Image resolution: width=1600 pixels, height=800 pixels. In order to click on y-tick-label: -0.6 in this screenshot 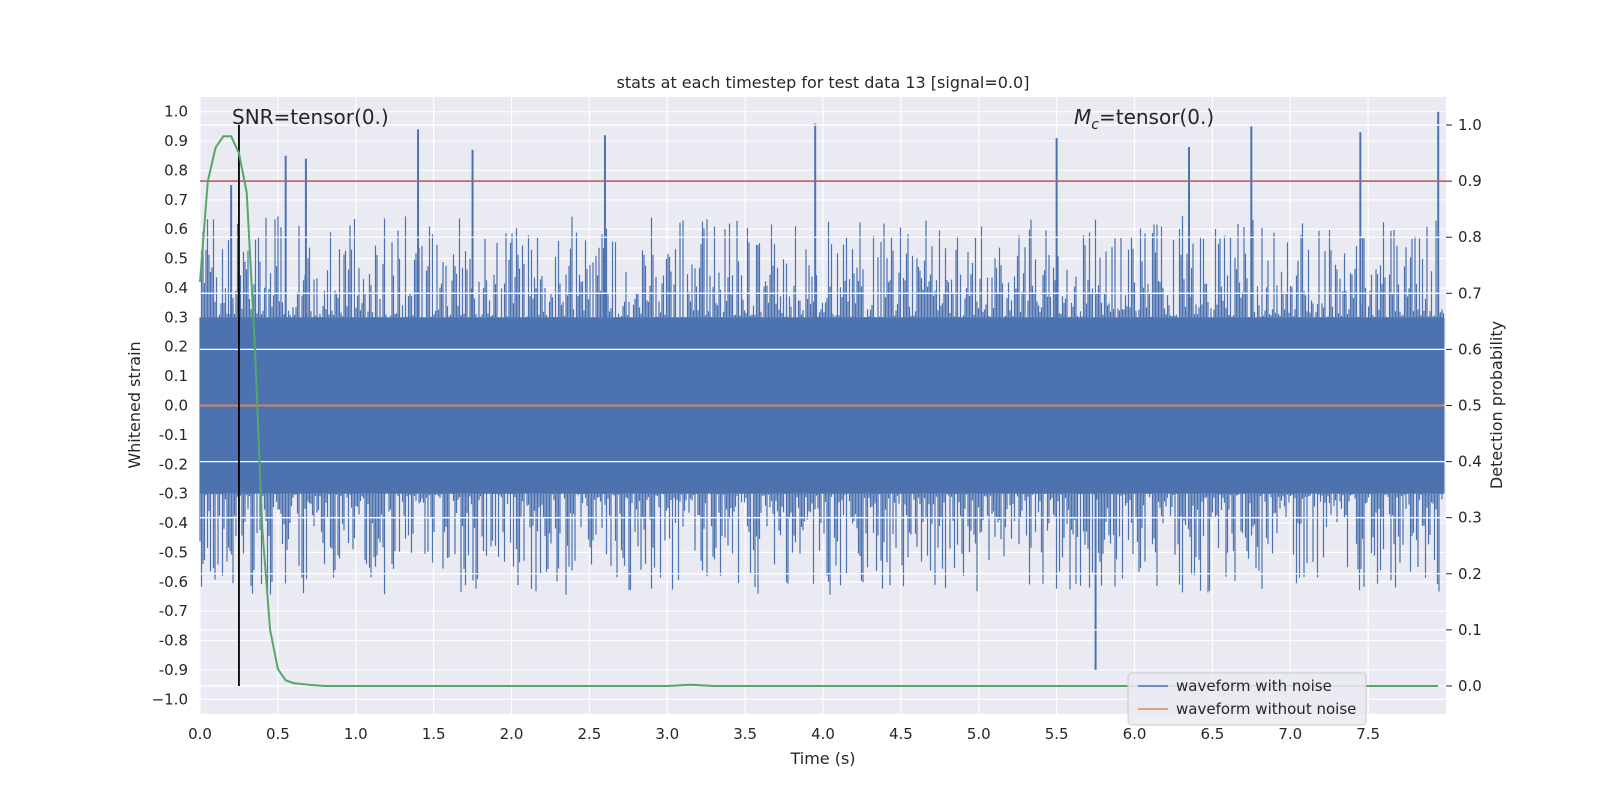, I will do `click(173, 582)`.